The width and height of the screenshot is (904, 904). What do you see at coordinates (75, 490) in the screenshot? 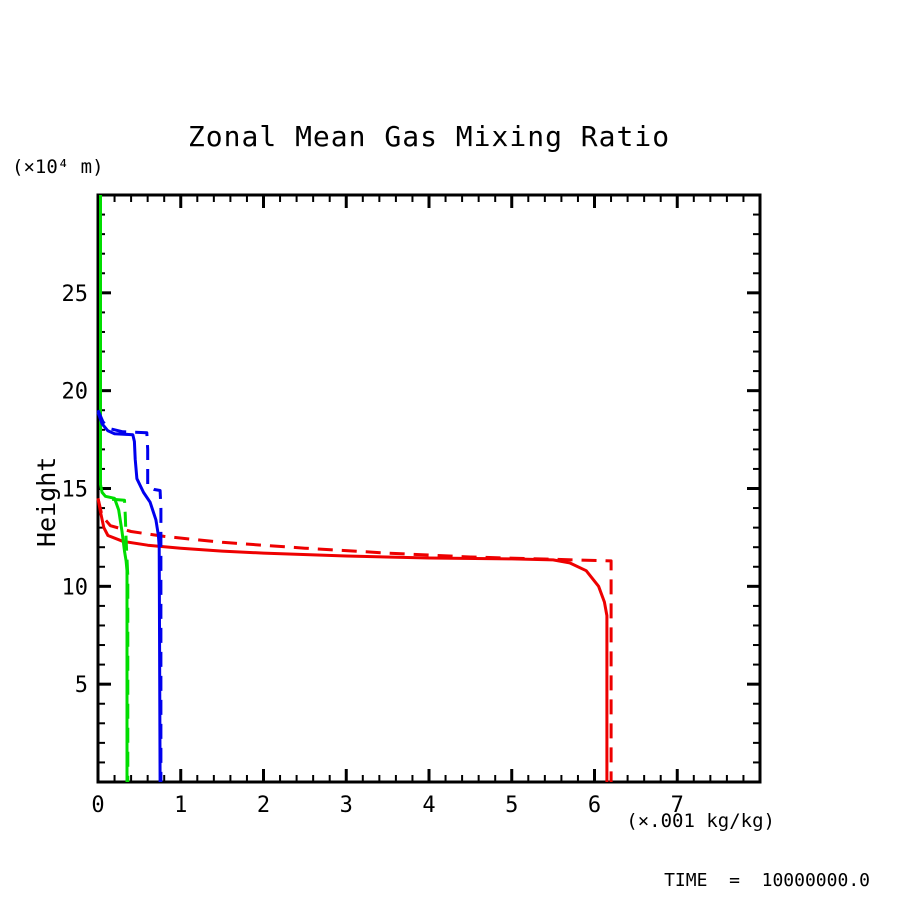
I see `y-tick-label: 15` at bounding box center [75, 490].